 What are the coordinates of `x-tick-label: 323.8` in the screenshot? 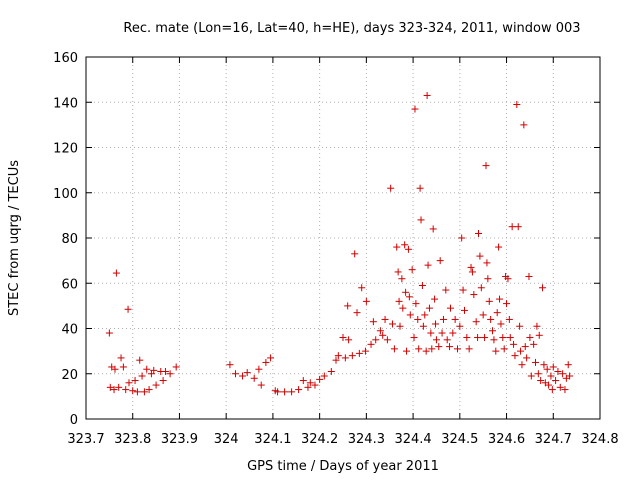 It's located at (132, 439).